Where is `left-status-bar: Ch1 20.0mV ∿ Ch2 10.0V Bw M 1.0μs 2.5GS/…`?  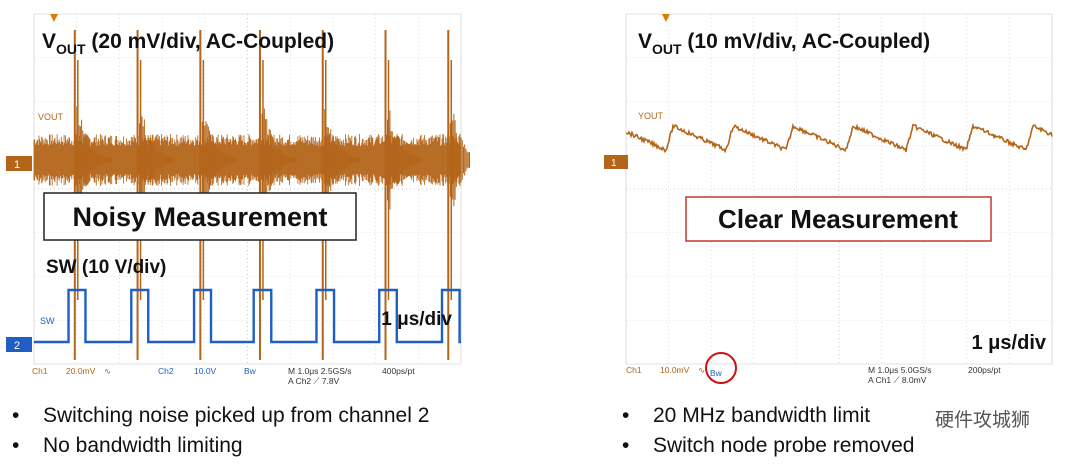
left-status-bar: Ch1 20.0mV ∿ Ch2 10.0V Bw M 1.0μs 2.5GS/… is located at coordinates (223, 376).